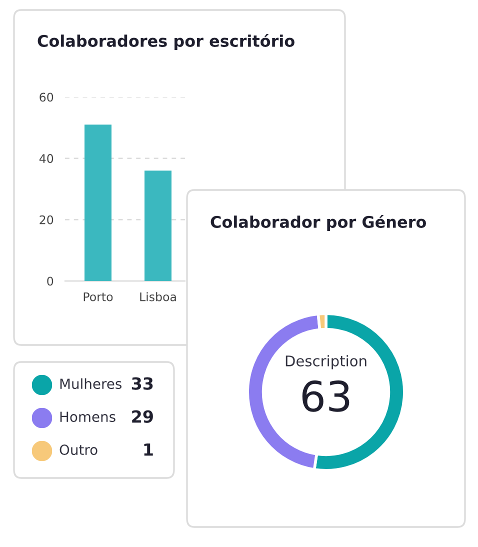 The height and width of the screenshot is (547, 478). I want to click on data-label: 33, so click(142, 383).